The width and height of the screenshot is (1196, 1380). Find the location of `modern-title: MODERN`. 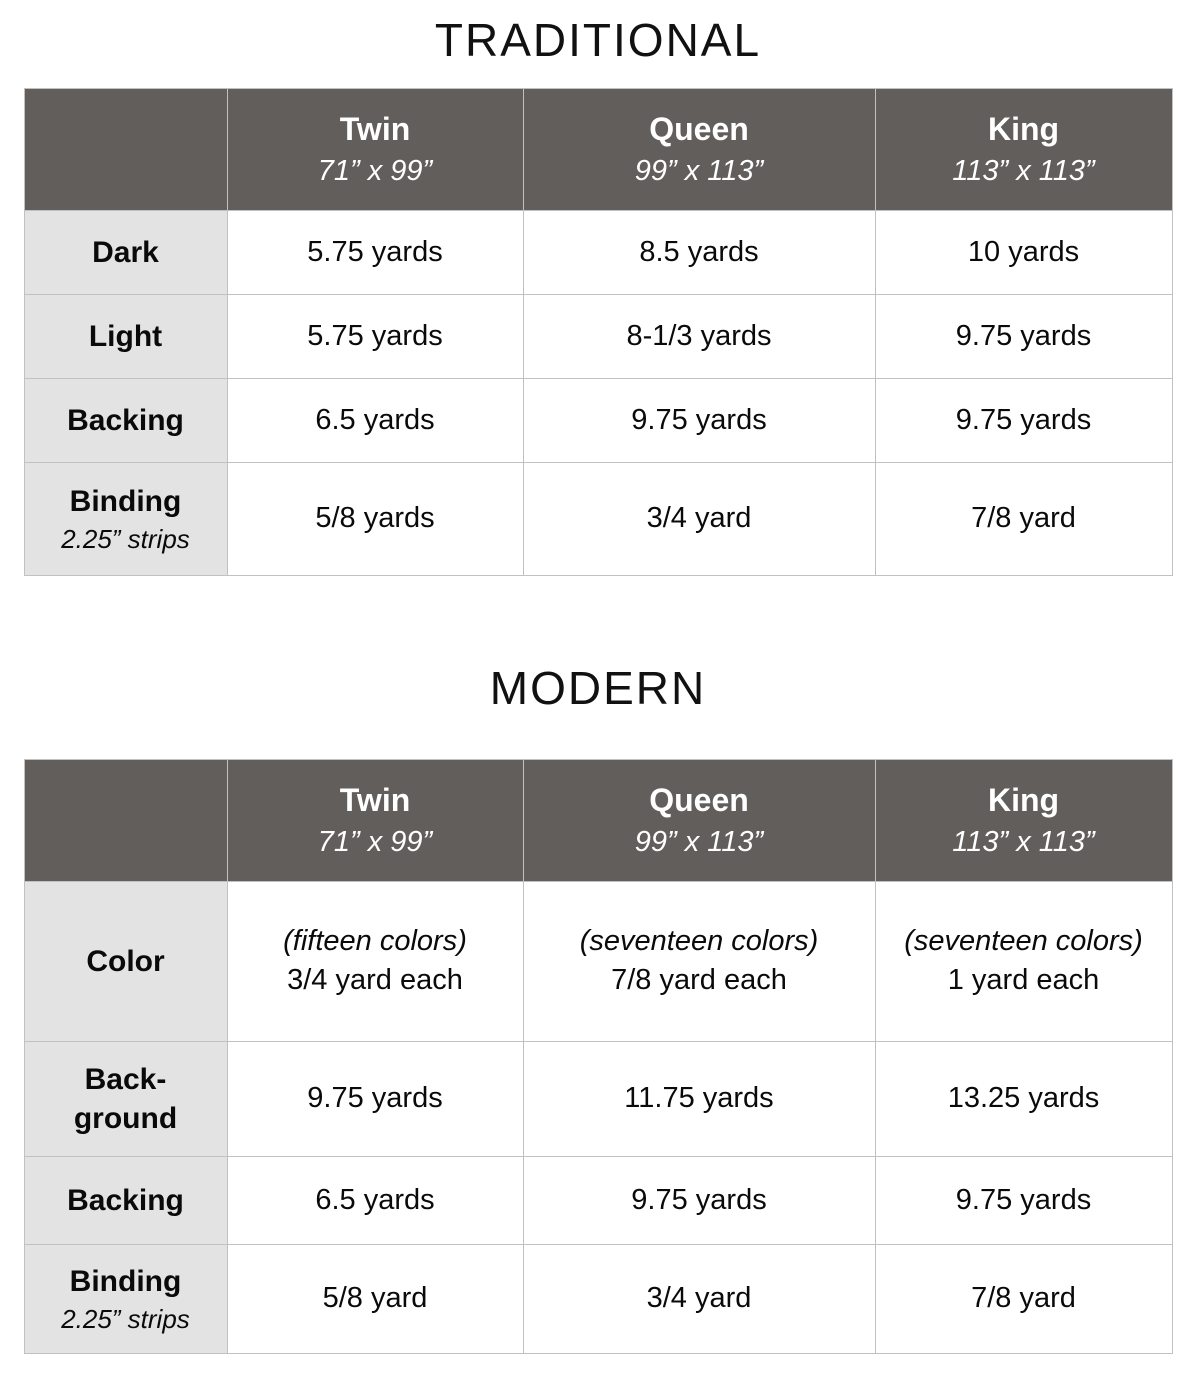

modern-title: MODERN is located at coordinates (598, 687).